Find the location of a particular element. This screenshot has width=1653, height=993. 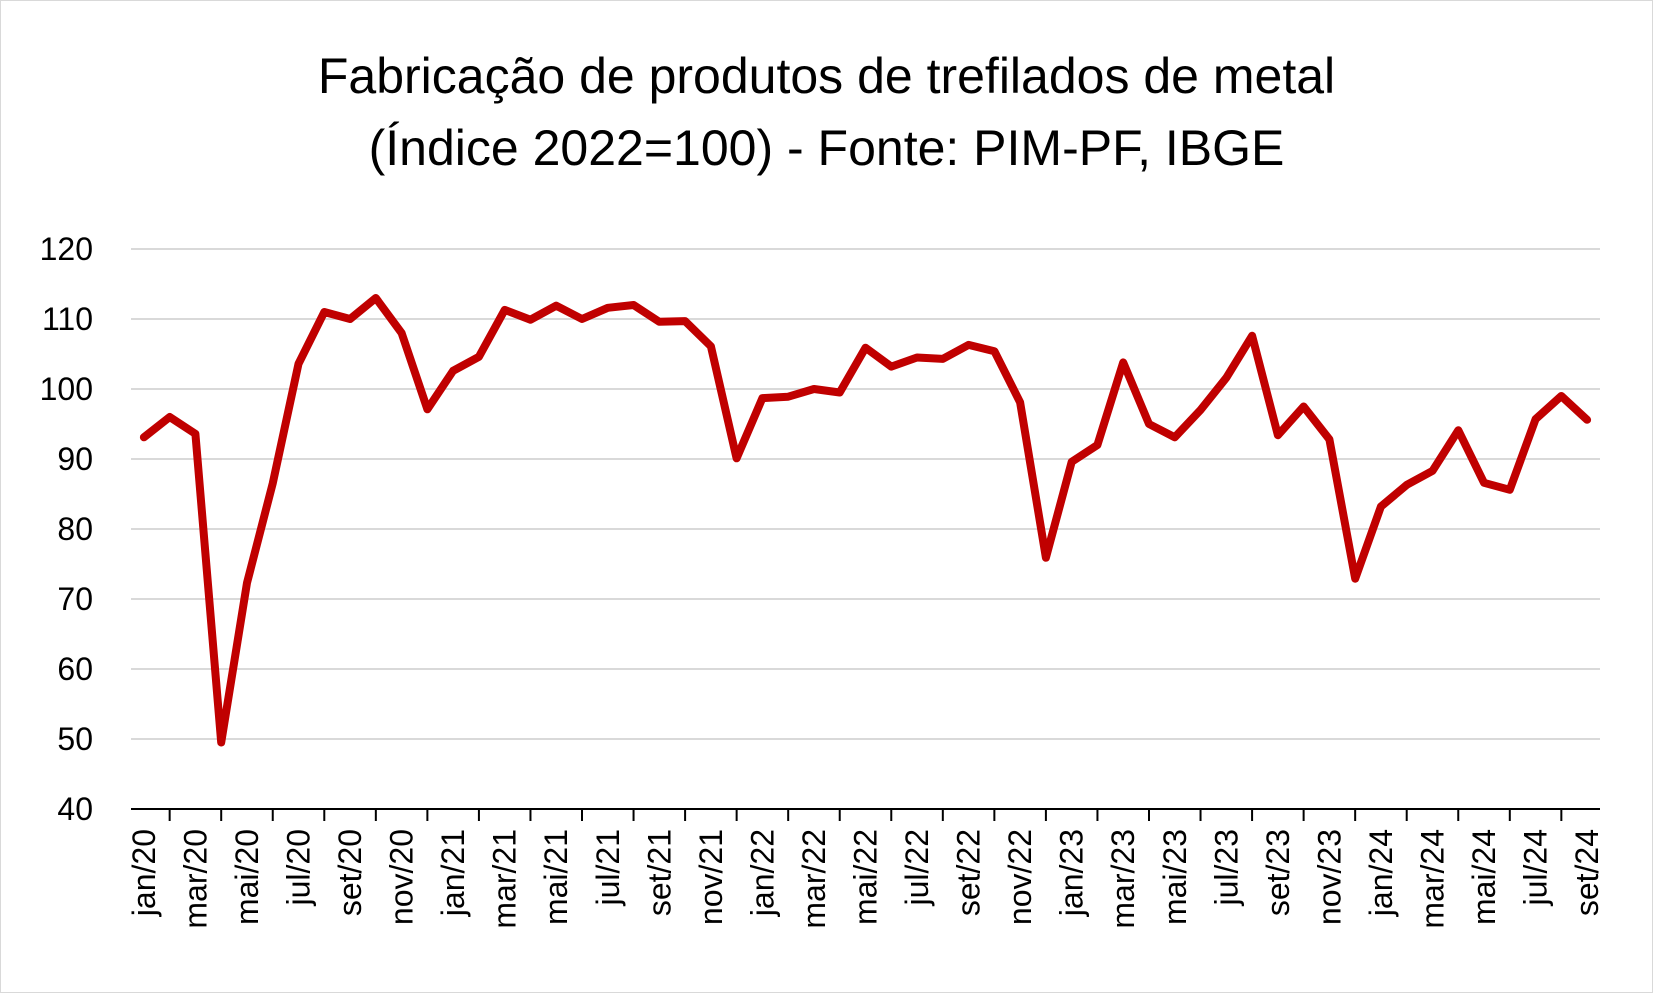

x-tick-label-set-23: set/23 is located at coordinates (1278, 872).